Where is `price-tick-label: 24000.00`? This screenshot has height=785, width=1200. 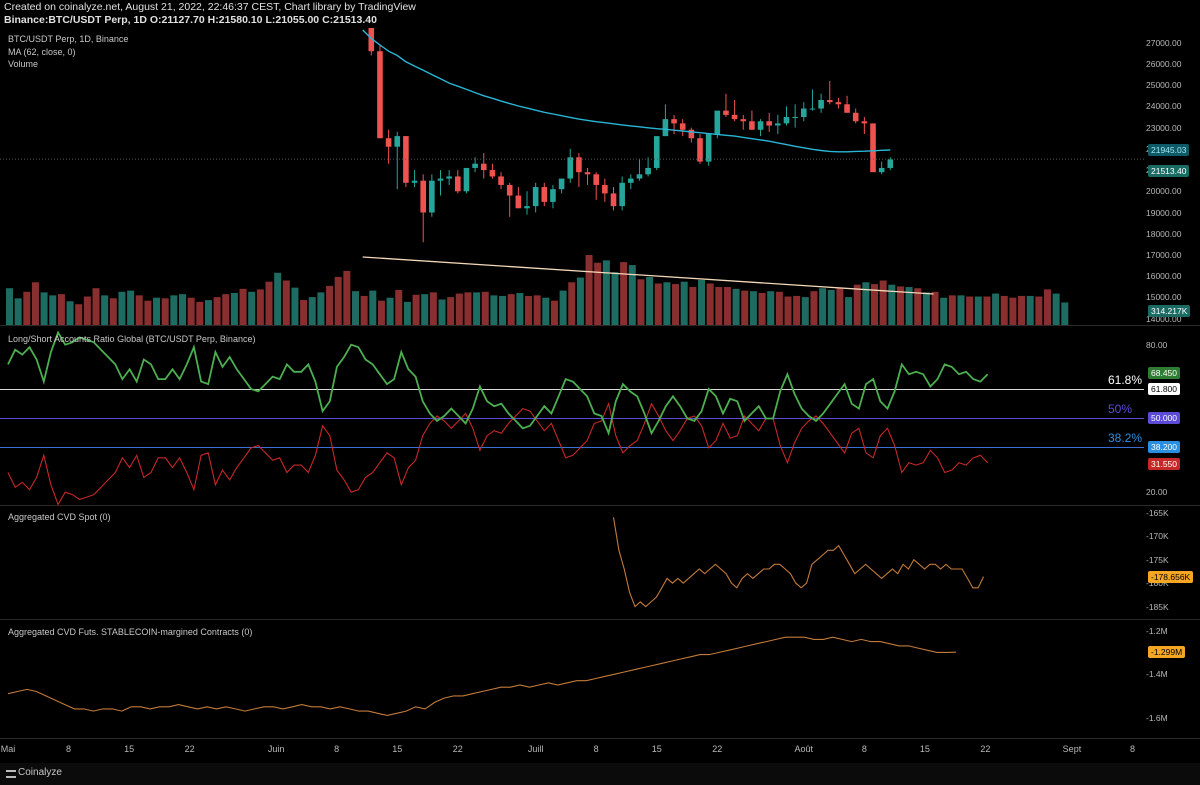 price-tick-label: 24000.00 is located at coordinates (1164, 106).